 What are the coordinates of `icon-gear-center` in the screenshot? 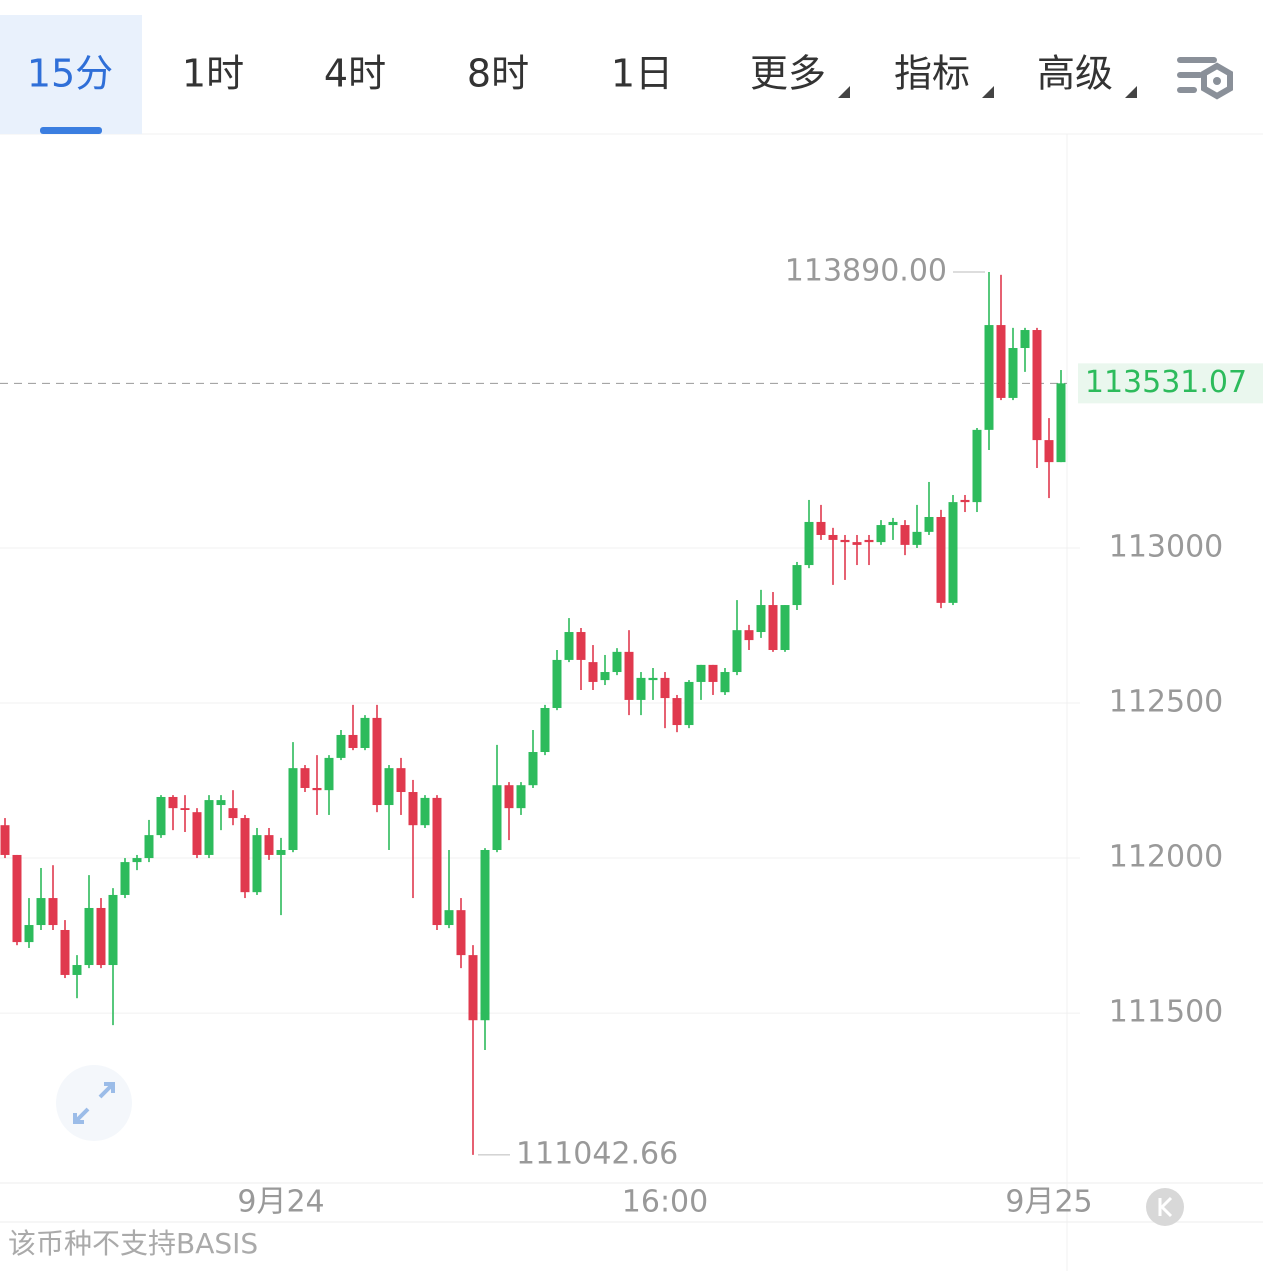 It's located at (1217, 81).